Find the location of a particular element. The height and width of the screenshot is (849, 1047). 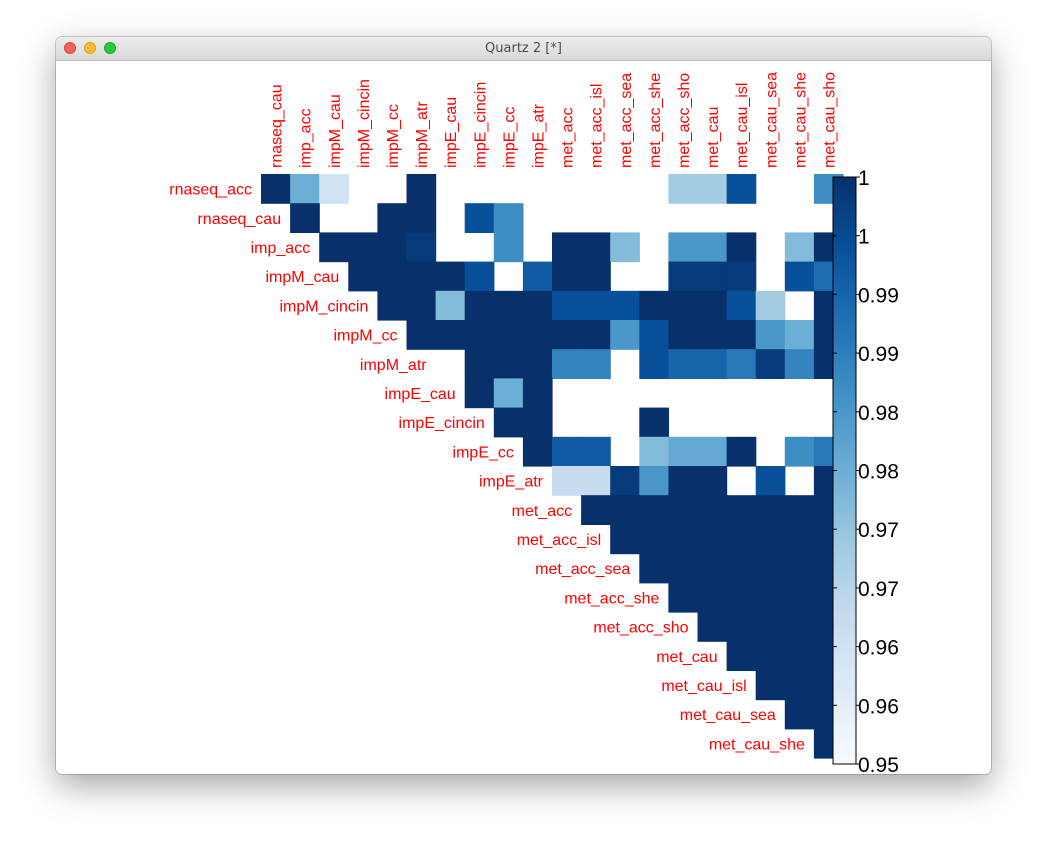

row-label: impE_cau is located at coordinates (420, 394).